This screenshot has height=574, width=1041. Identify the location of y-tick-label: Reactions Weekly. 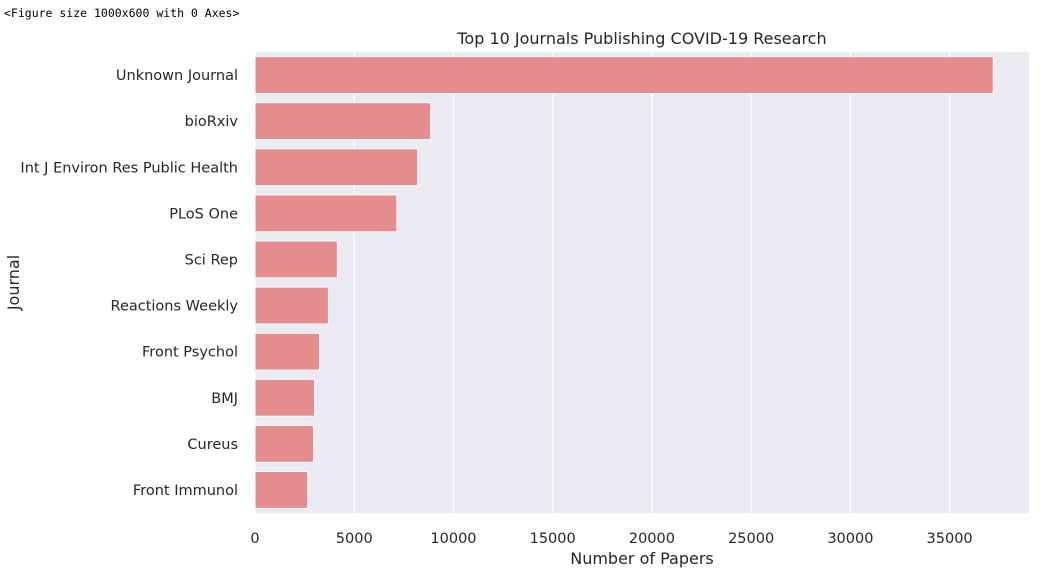
(175, 307).